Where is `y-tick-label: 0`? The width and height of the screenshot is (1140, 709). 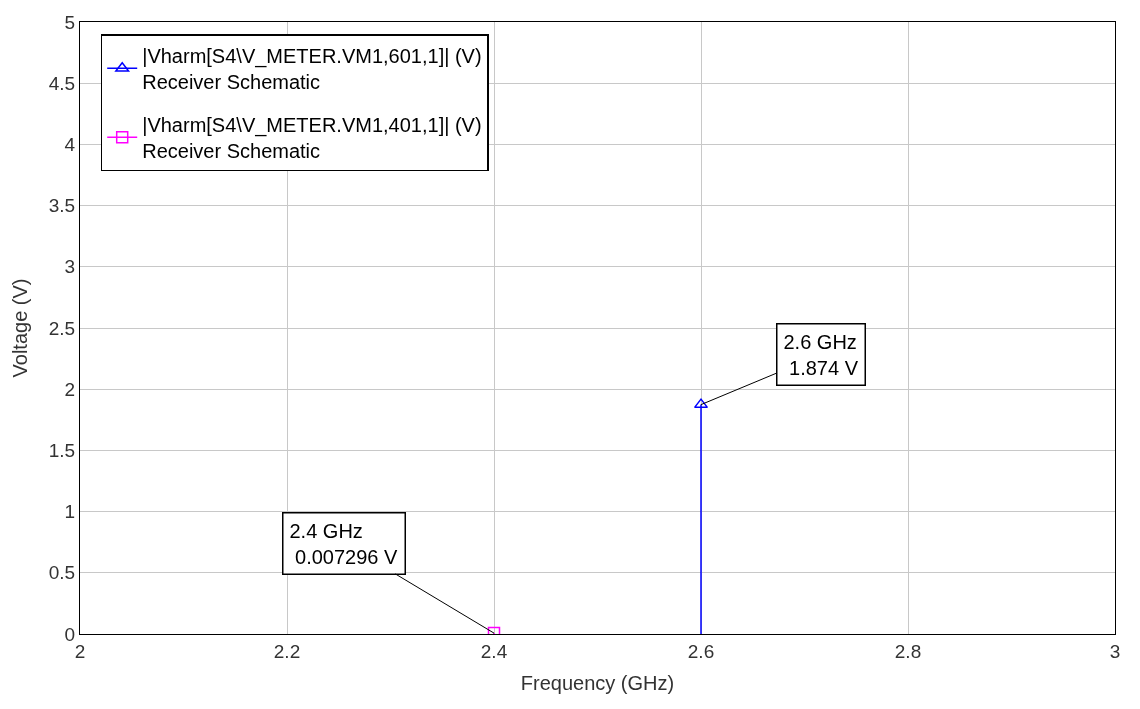
y-tick-label: 0 is located at coordinates (70, 634).